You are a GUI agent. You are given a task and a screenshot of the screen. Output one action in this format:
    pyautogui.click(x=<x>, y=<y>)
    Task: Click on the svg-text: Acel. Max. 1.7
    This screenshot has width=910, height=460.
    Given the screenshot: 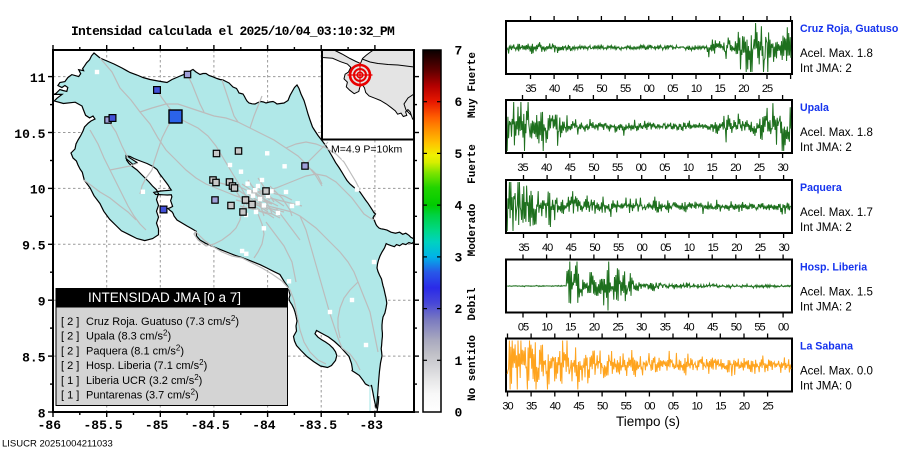 What is the action you would take?
    pyautogui.click(x=836, y=213)
    